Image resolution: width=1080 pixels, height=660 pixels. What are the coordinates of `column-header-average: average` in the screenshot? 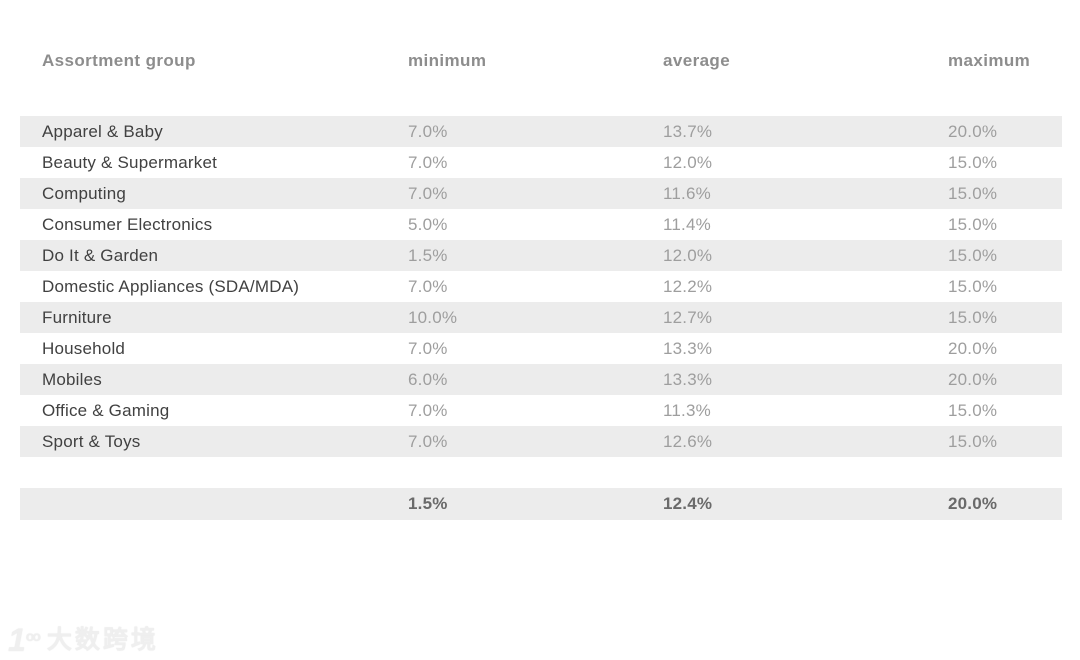 It's located at (697, 60).